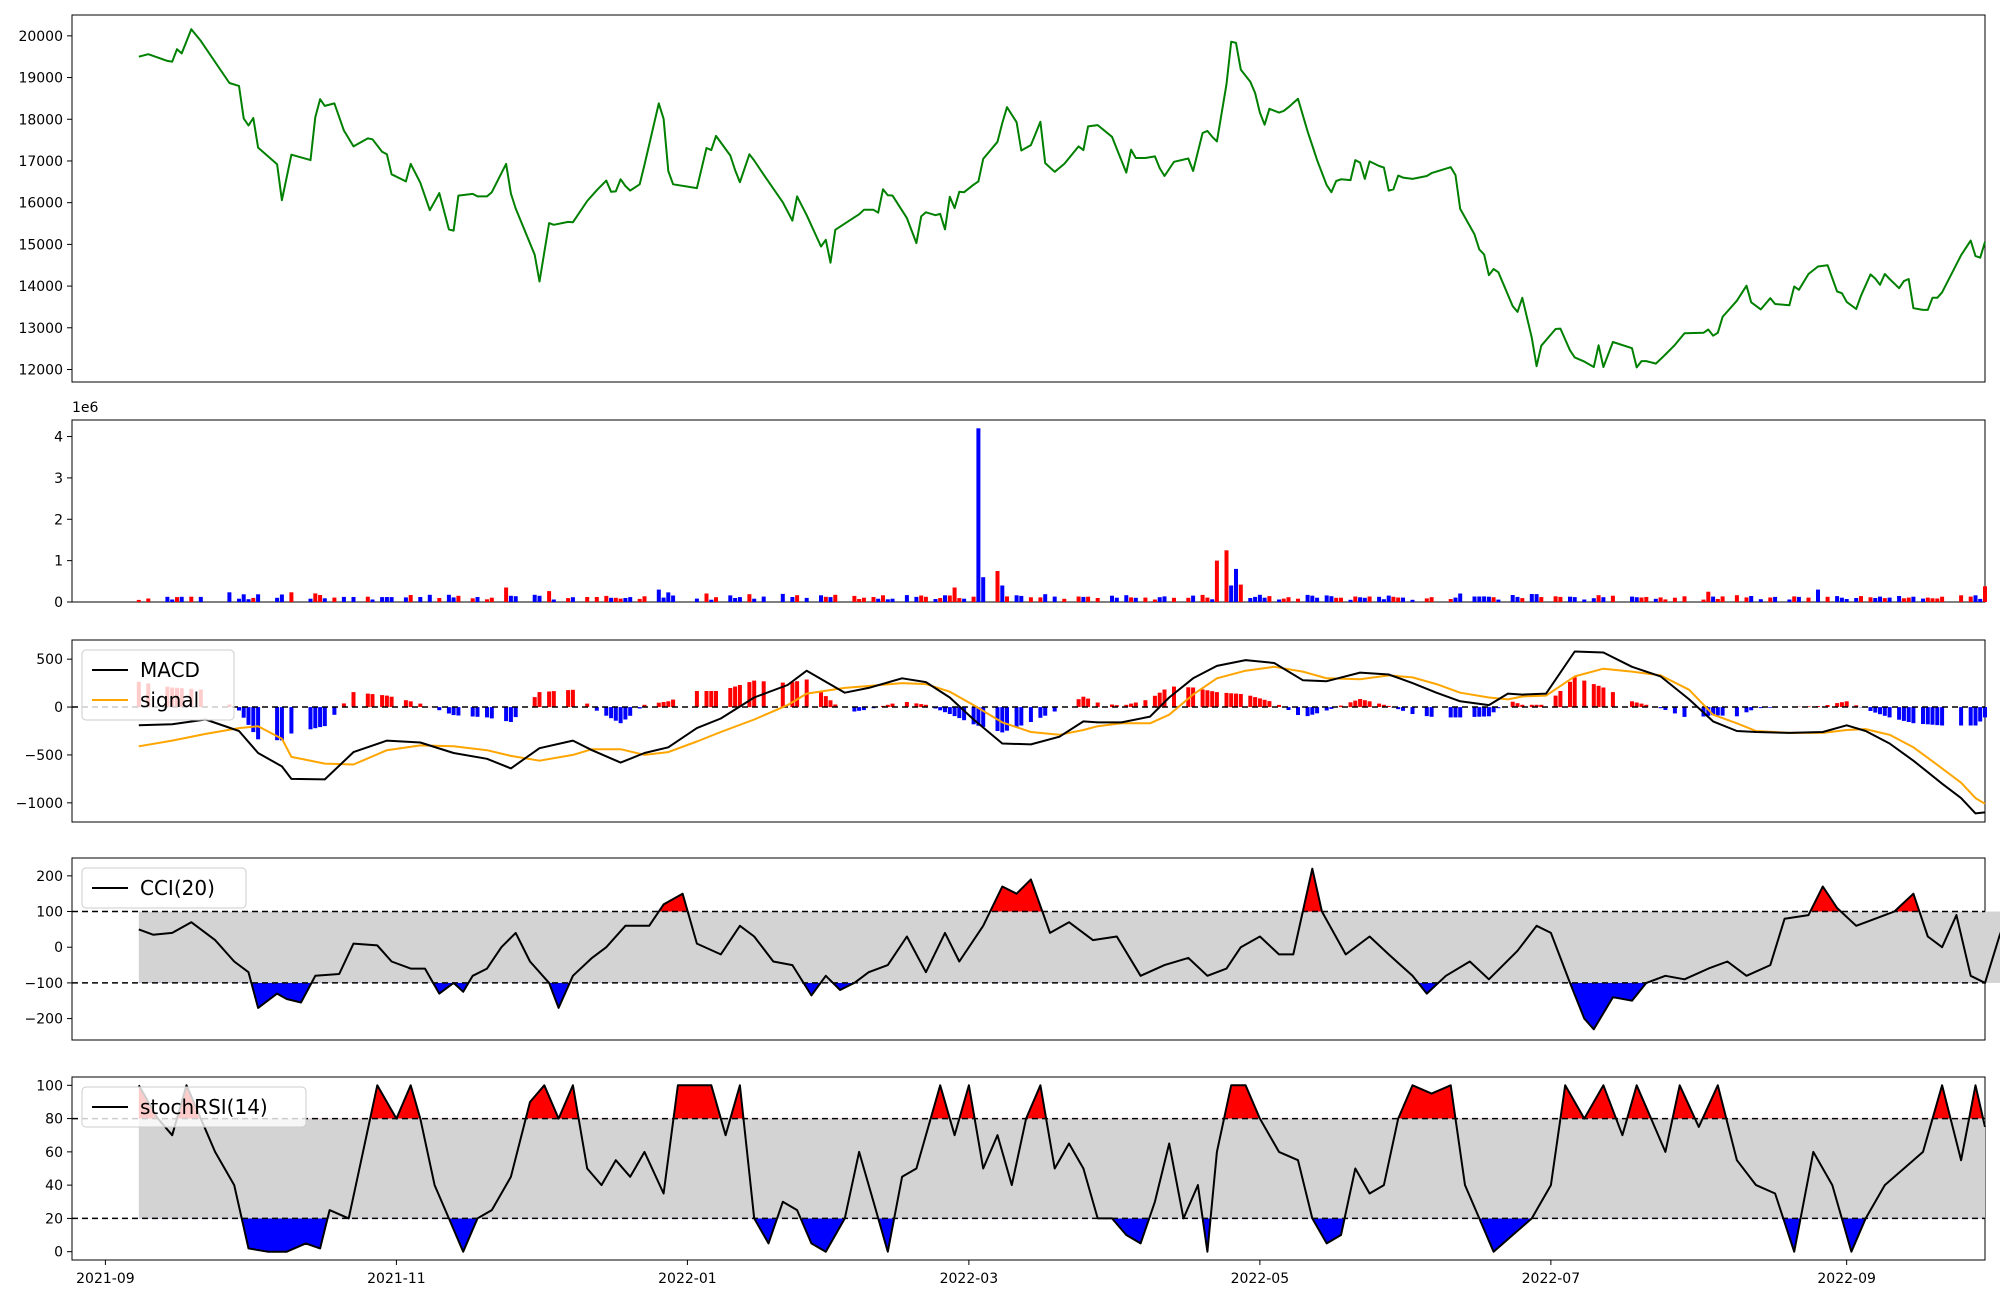  What do you see at coordinates (204, 1107) in the screenshot?
I see `legend-4-label: stochRSI(14)` at bounding box center [204, 1107].